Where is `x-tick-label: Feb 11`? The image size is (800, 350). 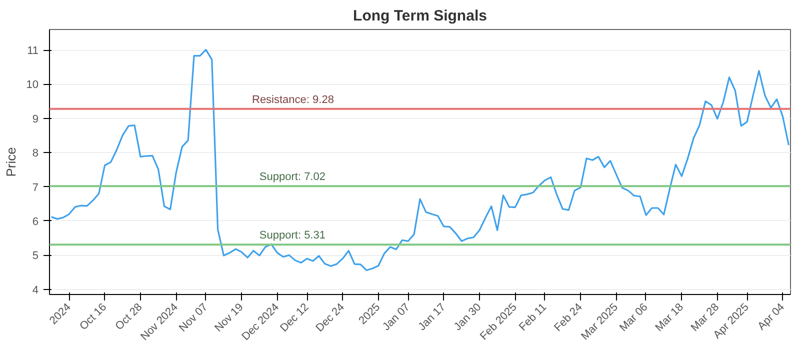 x-tick-label: Feb 11 is located at coordinates (533, 317).